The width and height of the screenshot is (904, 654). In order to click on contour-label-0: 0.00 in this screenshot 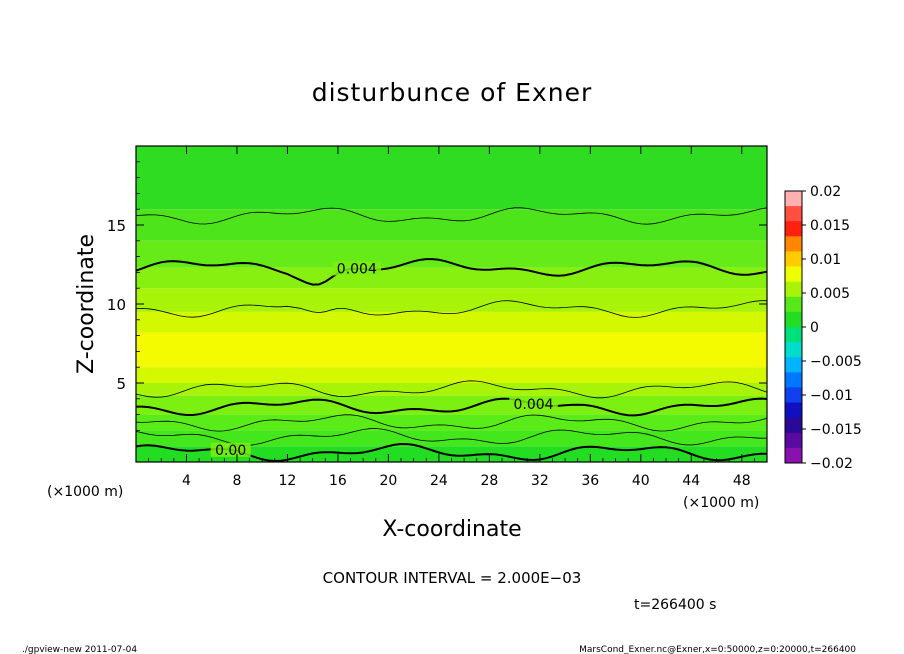, I will do `click(230, 451)`.